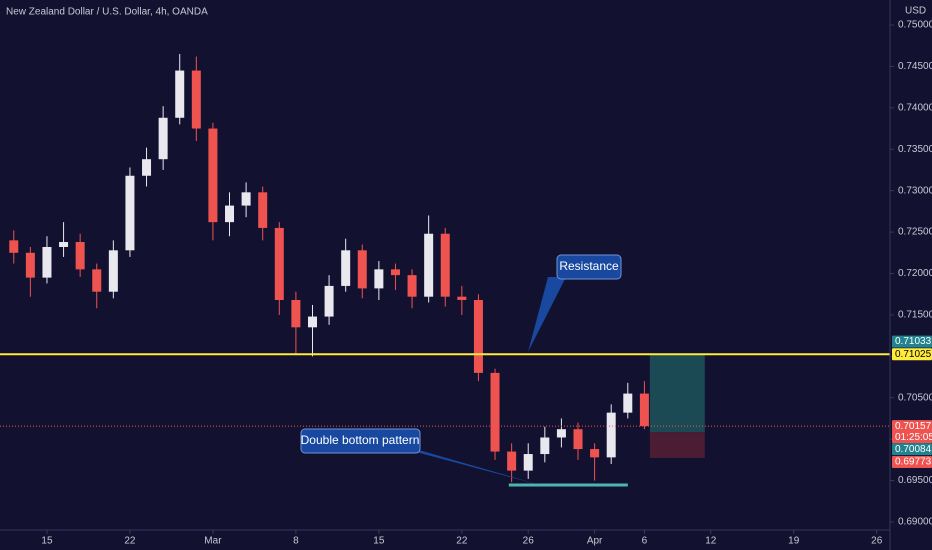  I want to click on callout-text: Resistance, so click(589, 266).